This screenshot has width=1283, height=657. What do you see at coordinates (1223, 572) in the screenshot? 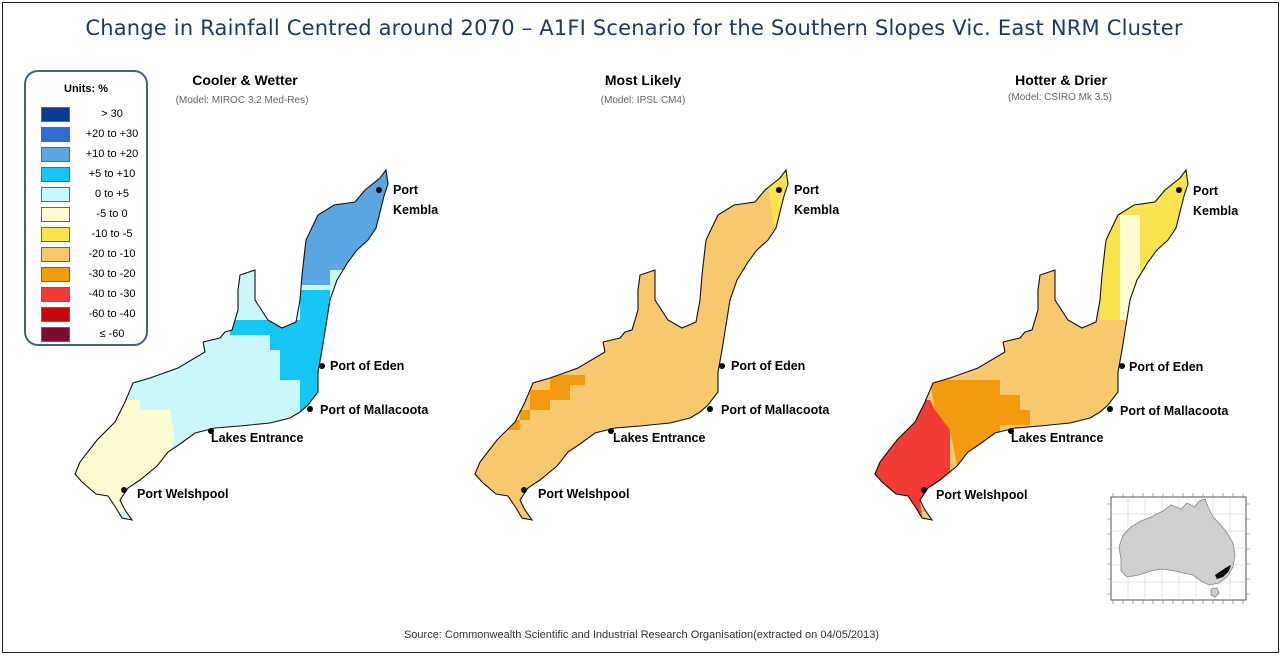
I see `cluster-highlight` at bounding box center [1223, 572].